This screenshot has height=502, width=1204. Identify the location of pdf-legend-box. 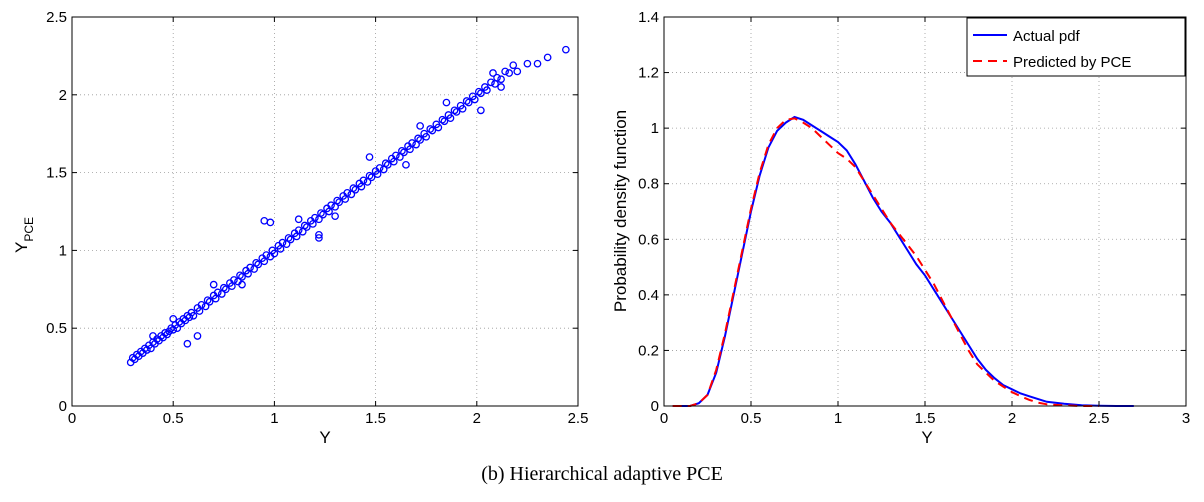
(1076, 47).